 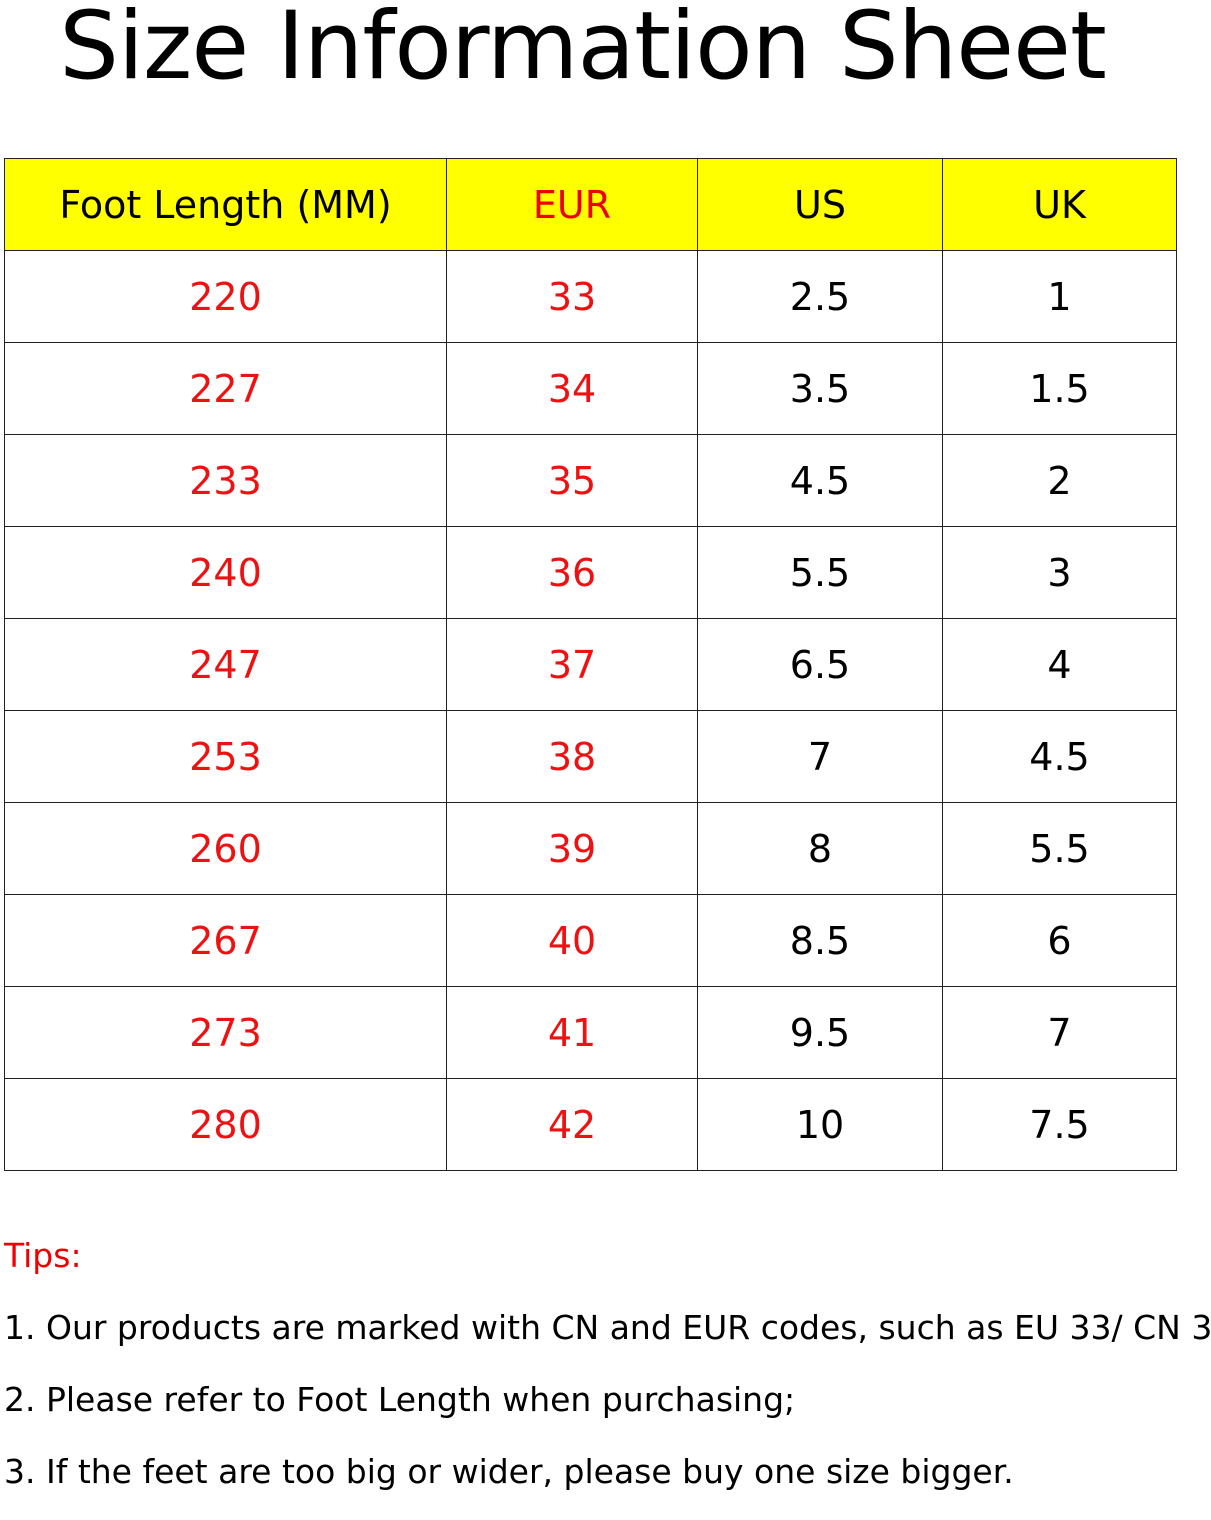 I want to click on cell-eur: 40, so click(x=572, y=940).